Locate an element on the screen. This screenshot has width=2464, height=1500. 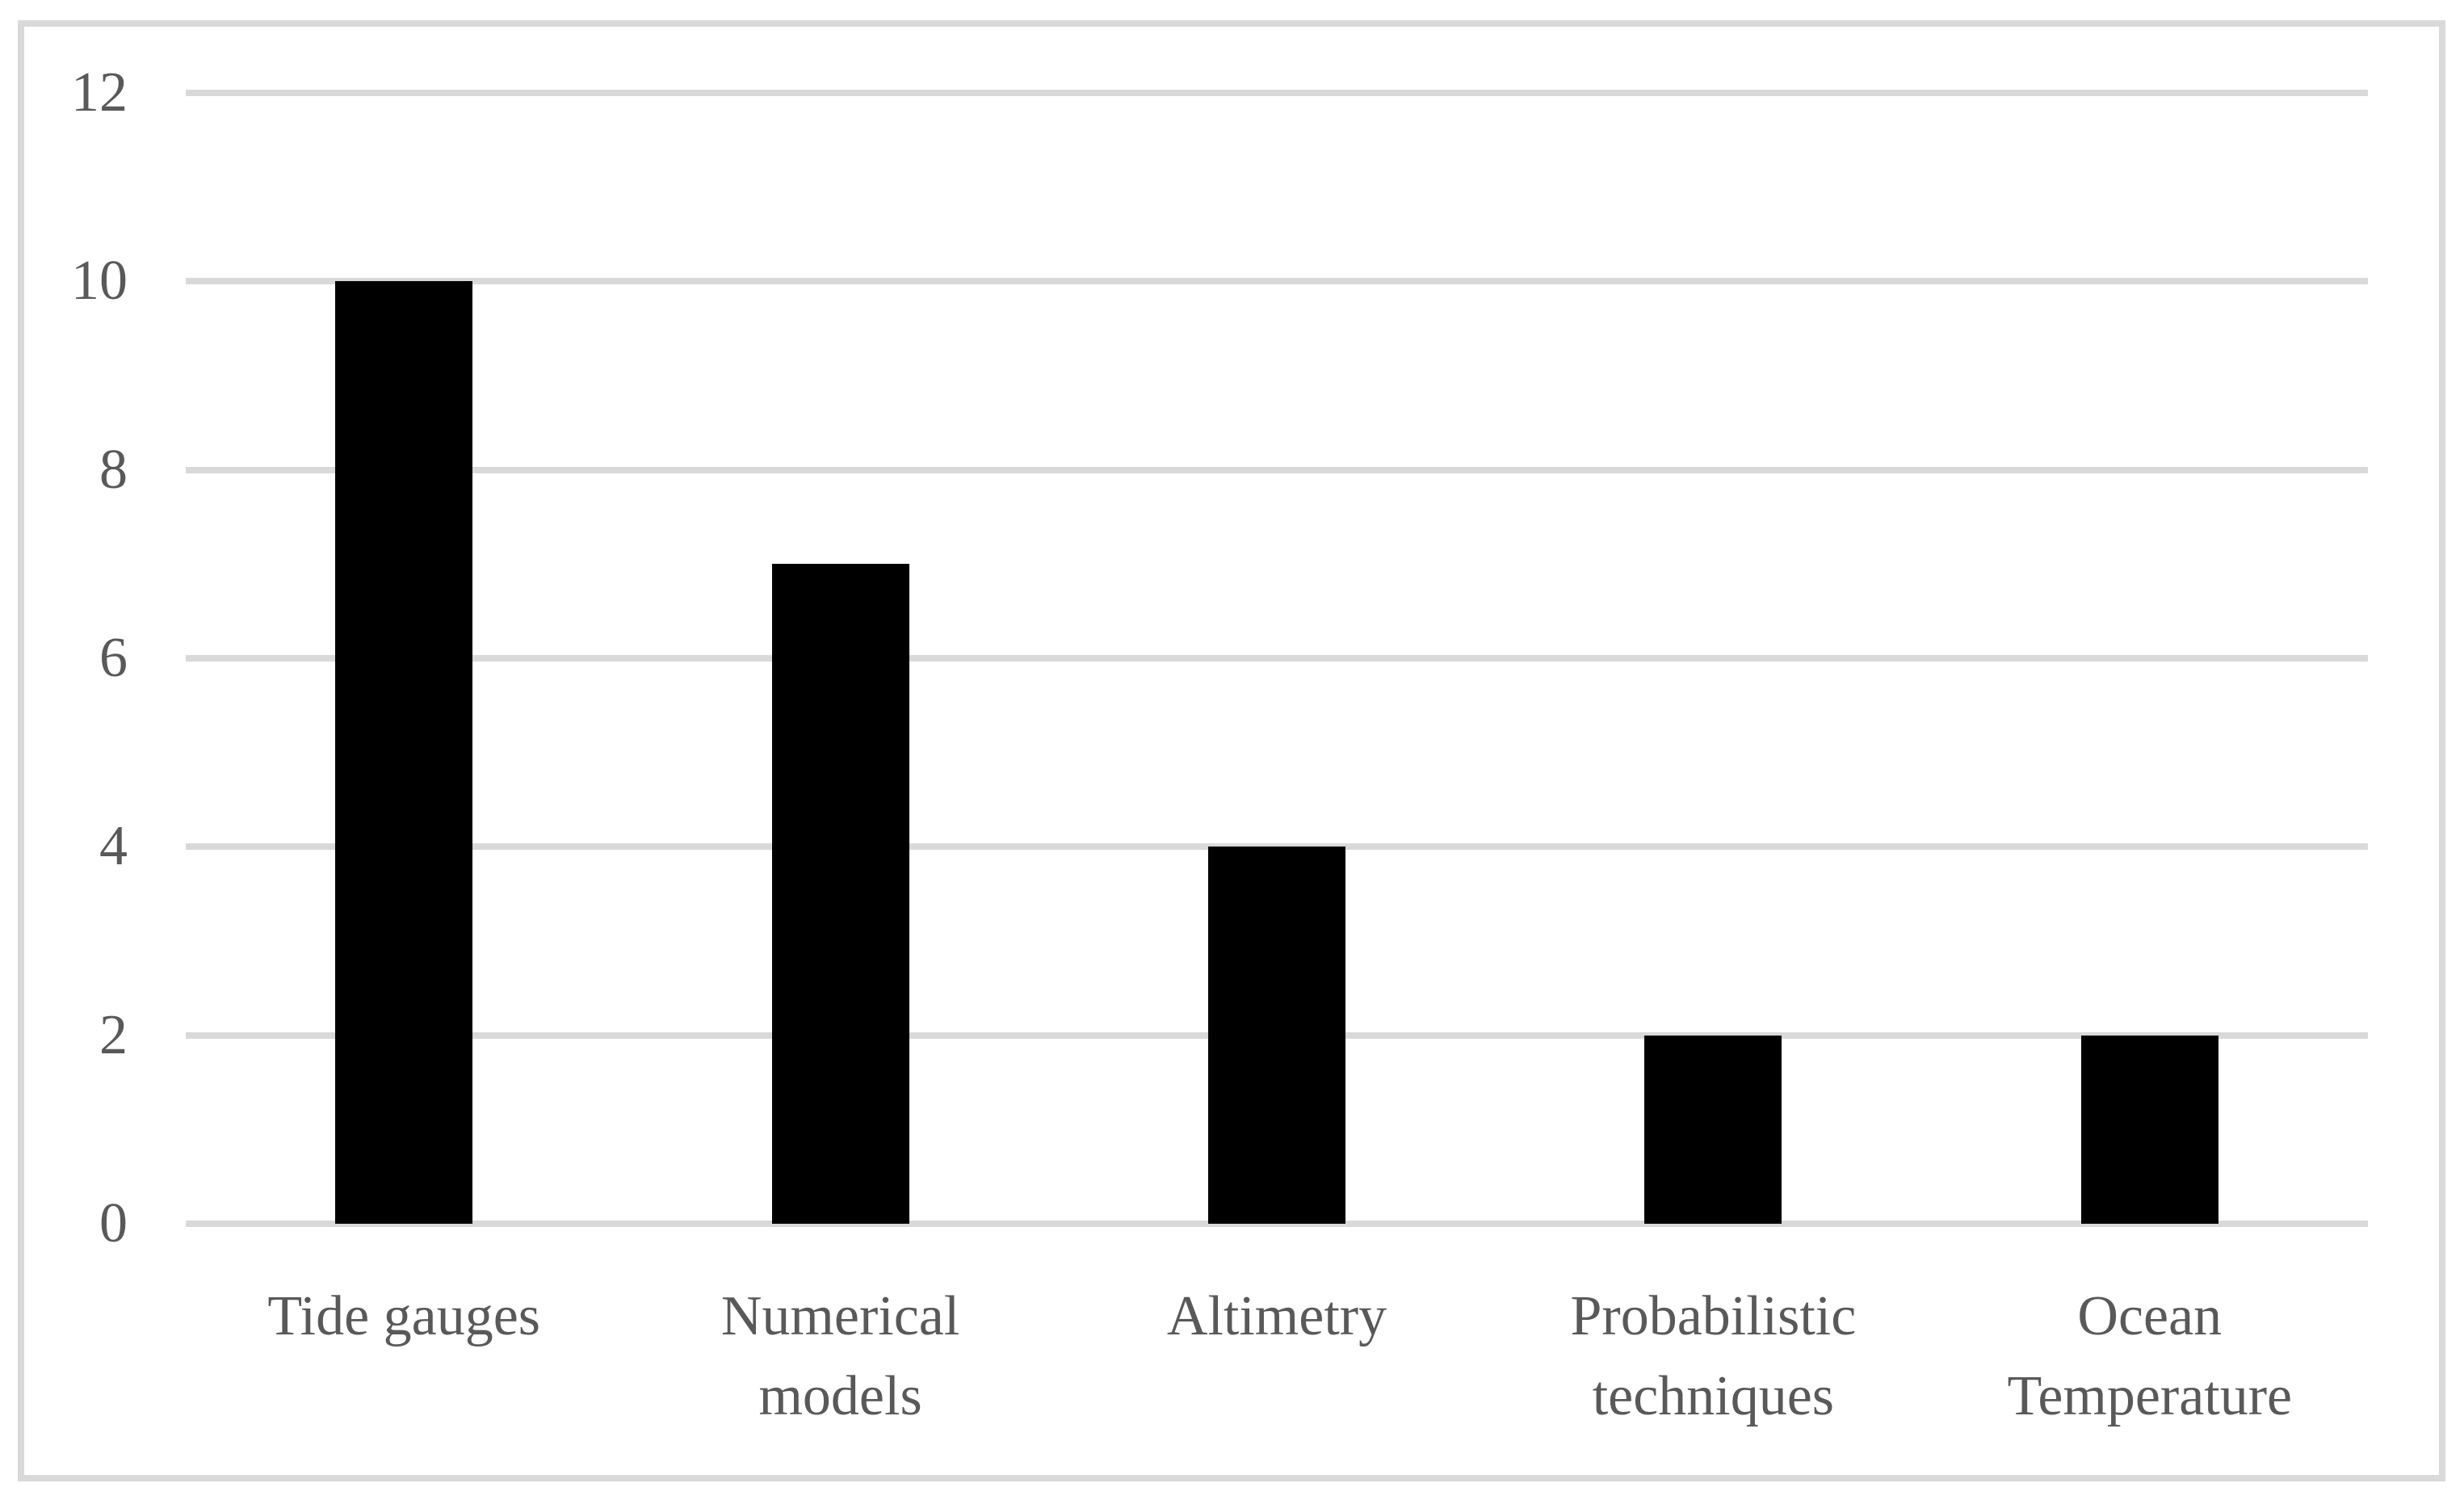
y-axis-tick-label-6: 6 is located at coordinates (113, 658).